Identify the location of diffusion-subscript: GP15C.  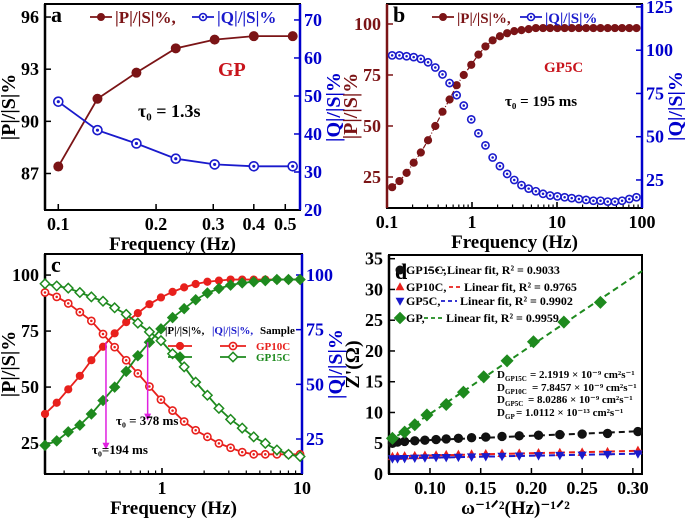
(516, 379).